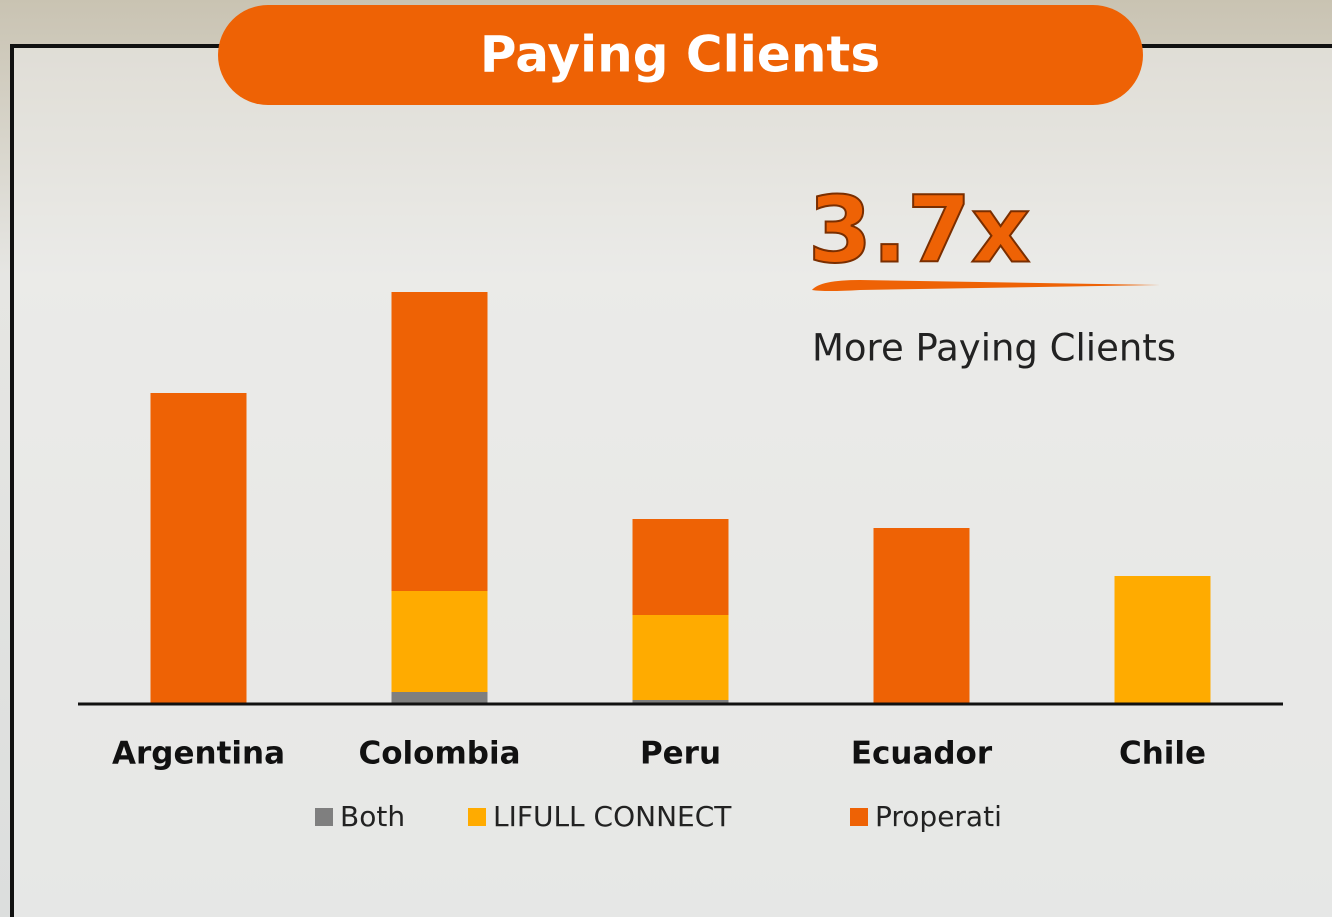 The height and width of the screenshot is (917, 1332). I want to click on x-tick-label: Chile, so click(1162, 754).